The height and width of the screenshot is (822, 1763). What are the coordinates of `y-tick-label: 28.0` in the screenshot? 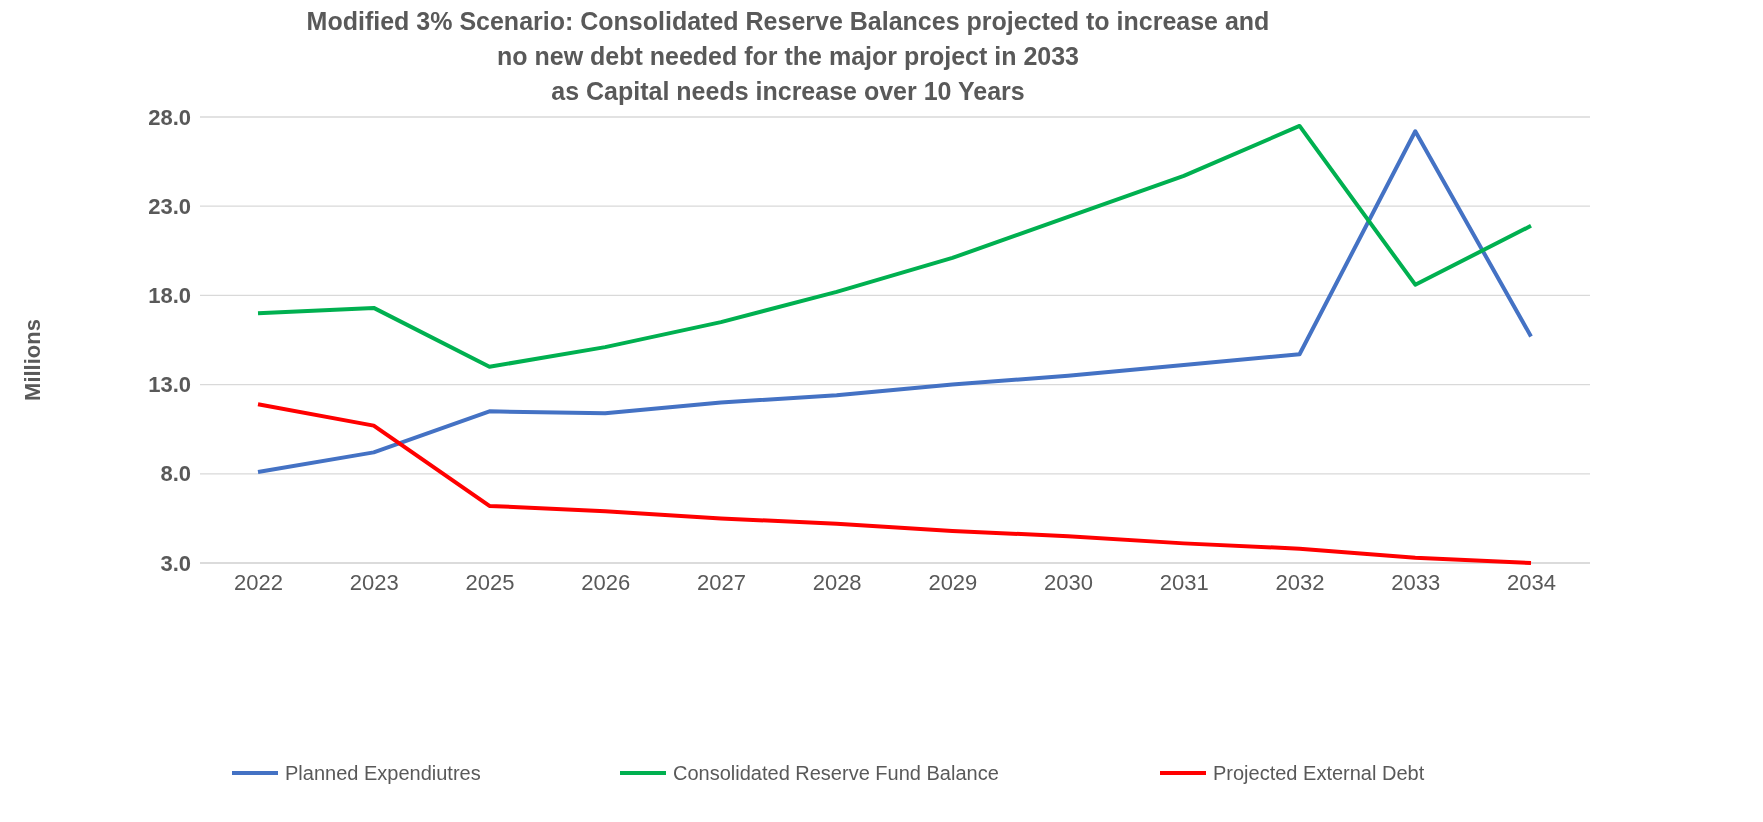 It's located at (169, 117).